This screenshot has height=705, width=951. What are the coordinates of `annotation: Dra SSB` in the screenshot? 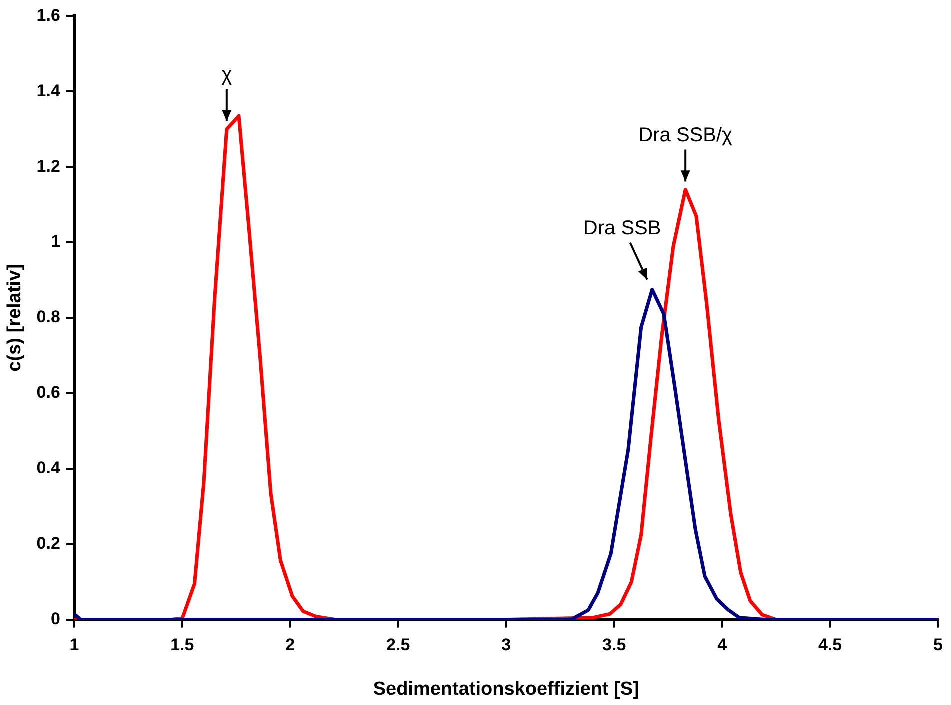 It's located at (622, 228).